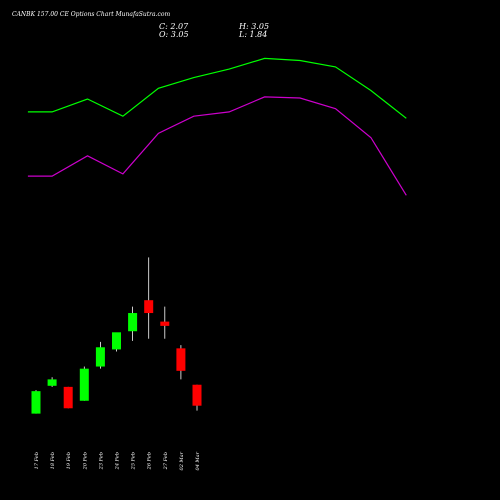  What do you see at coordinates (134, 461) in the screenshot?
I see `x-tick-label: 25 Feb` at bounding box center [134, 461].